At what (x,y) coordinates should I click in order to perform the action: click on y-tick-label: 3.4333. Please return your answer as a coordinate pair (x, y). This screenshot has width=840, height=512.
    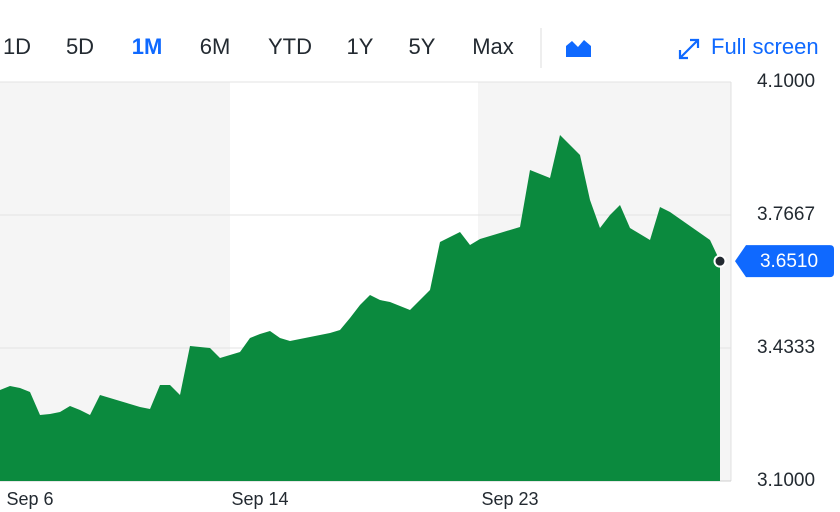
    Looking at the image, I should click on (786, 347).